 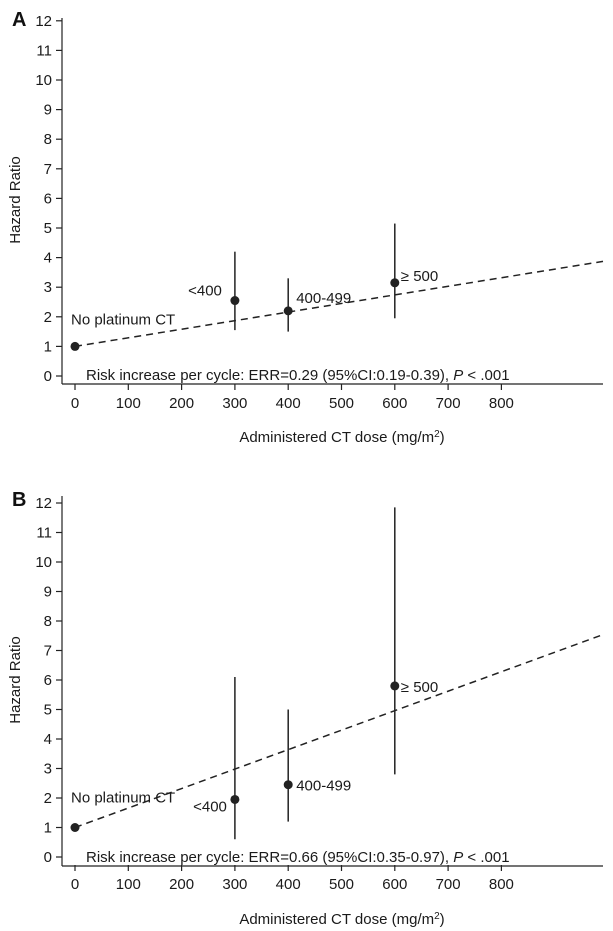 What do you see at coordinates (19, 20) in the screenshot?
I see `panel-letter-a: A` at bounding box center [19, 20].